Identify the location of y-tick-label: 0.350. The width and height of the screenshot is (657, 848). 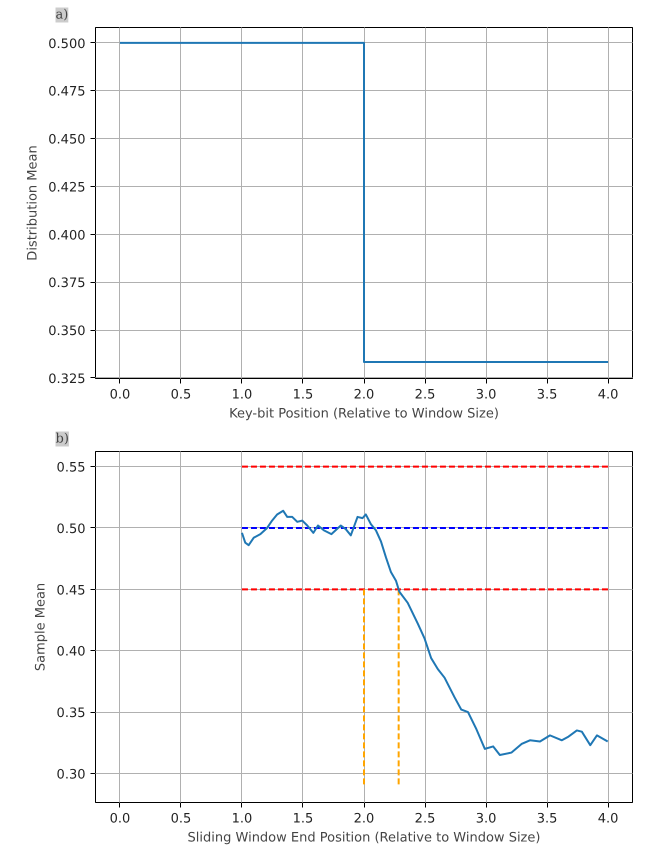
(67, 332).